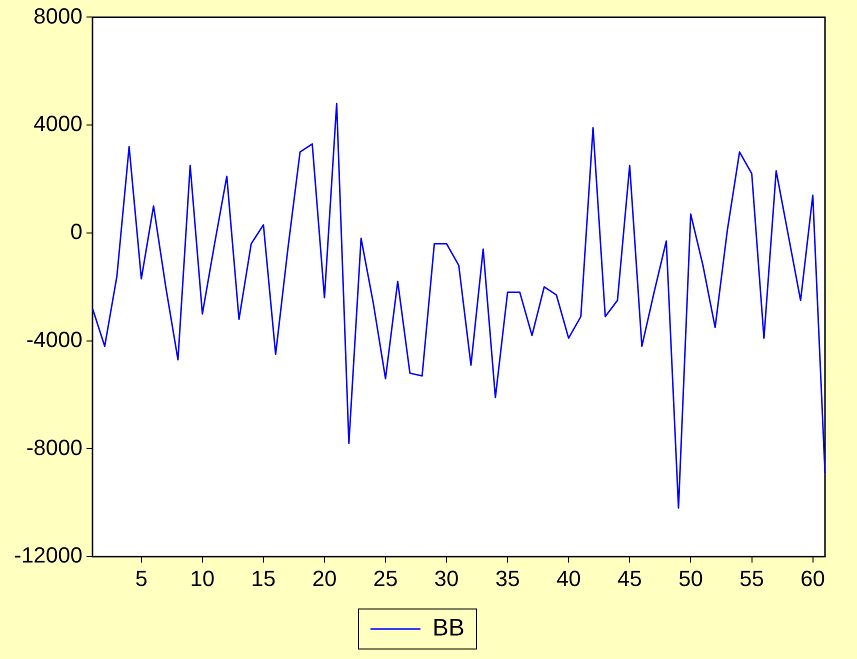  I want to click on x-tick-label: 20, so click(324, 578).